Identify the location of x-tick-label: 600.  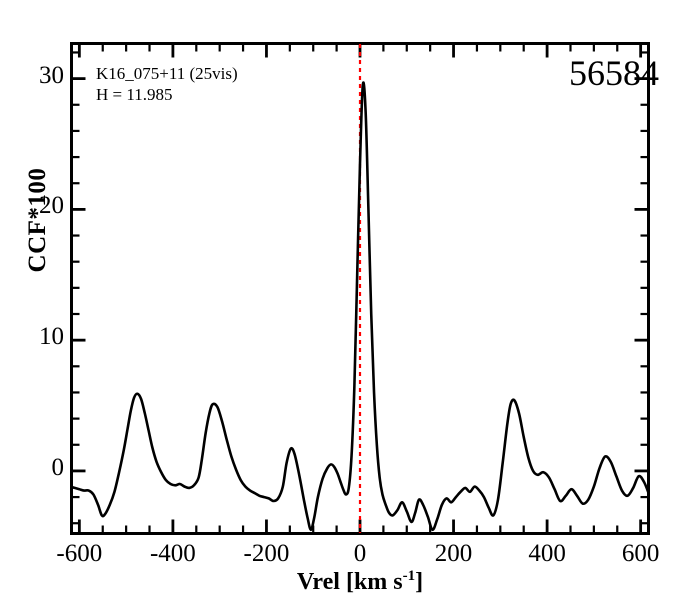
(640, 553).